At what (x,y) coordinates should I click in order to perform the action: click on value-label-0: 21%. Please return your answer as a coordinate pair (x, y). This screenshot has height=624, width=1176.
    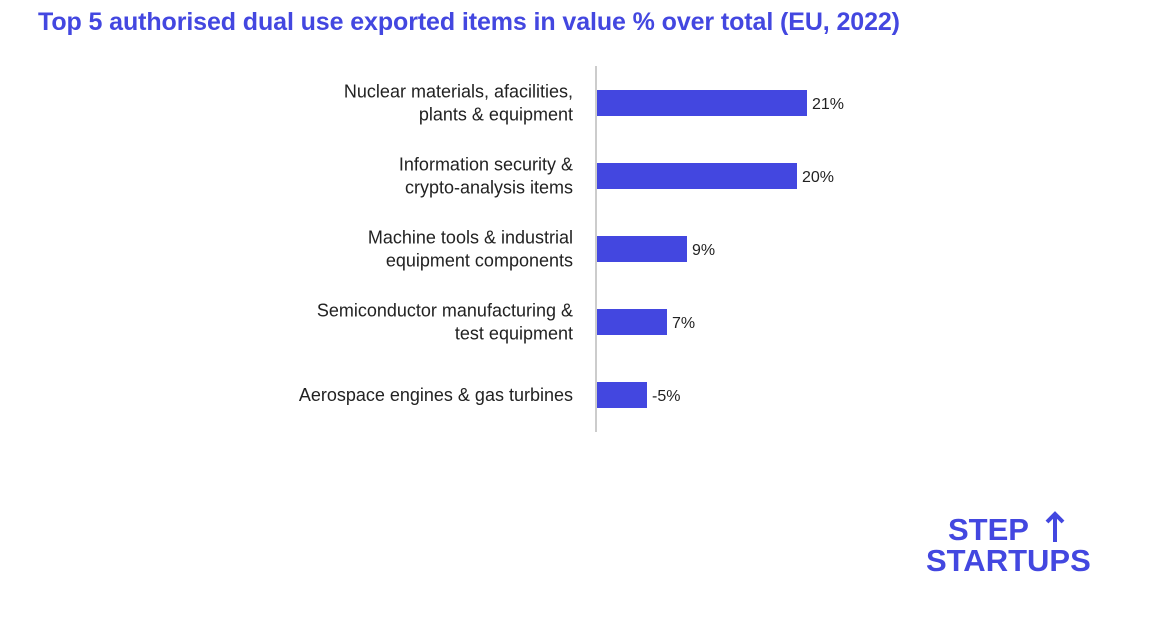
    Looking at the image, I should click on (828, 104).